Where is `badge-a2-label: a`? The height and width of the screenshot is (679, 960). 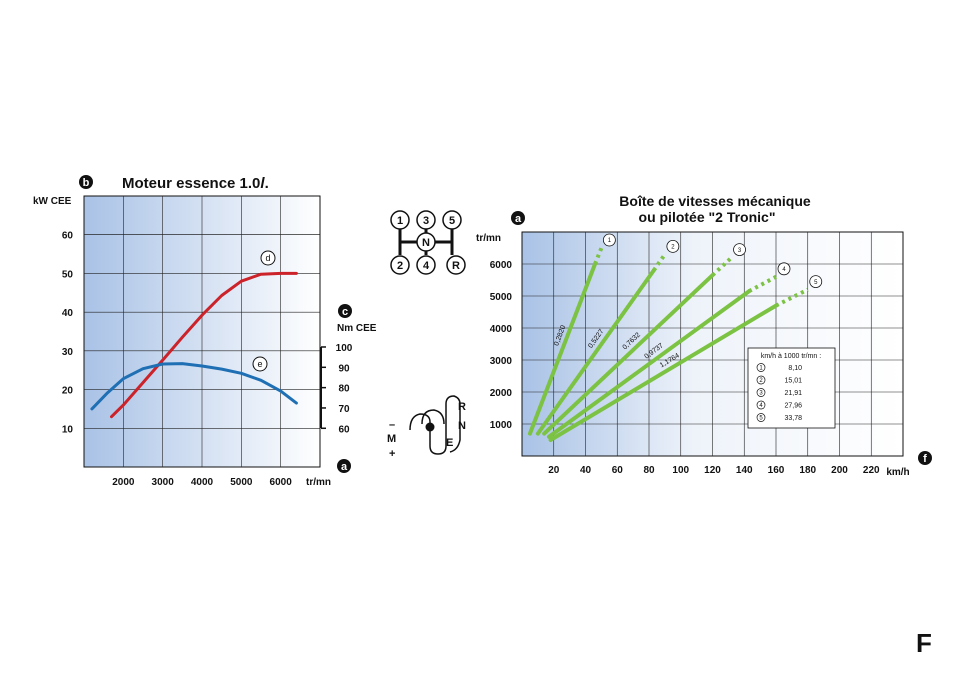
badge-a2-label: a is located at coordinates (518, 219).